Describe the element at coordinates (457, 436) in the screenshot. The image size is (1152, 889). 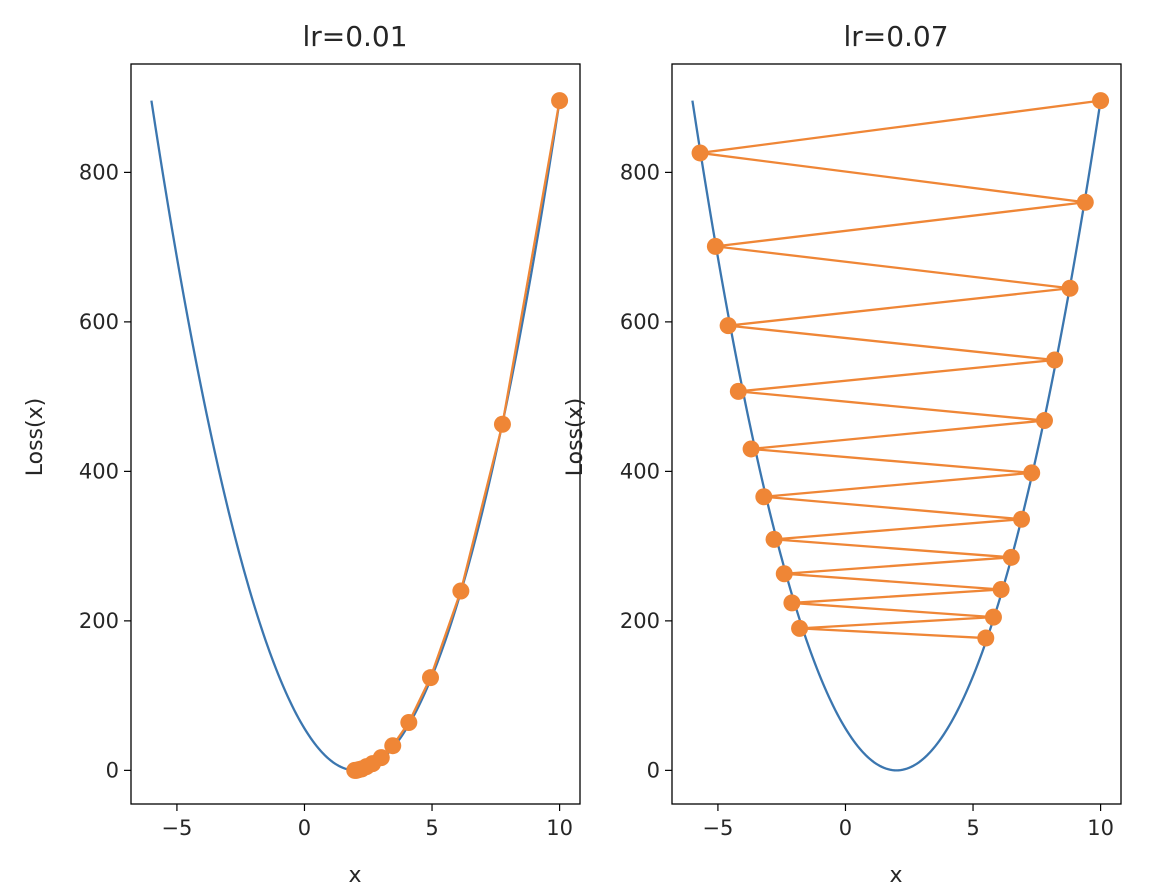
I see `descent-path-line` at that location.